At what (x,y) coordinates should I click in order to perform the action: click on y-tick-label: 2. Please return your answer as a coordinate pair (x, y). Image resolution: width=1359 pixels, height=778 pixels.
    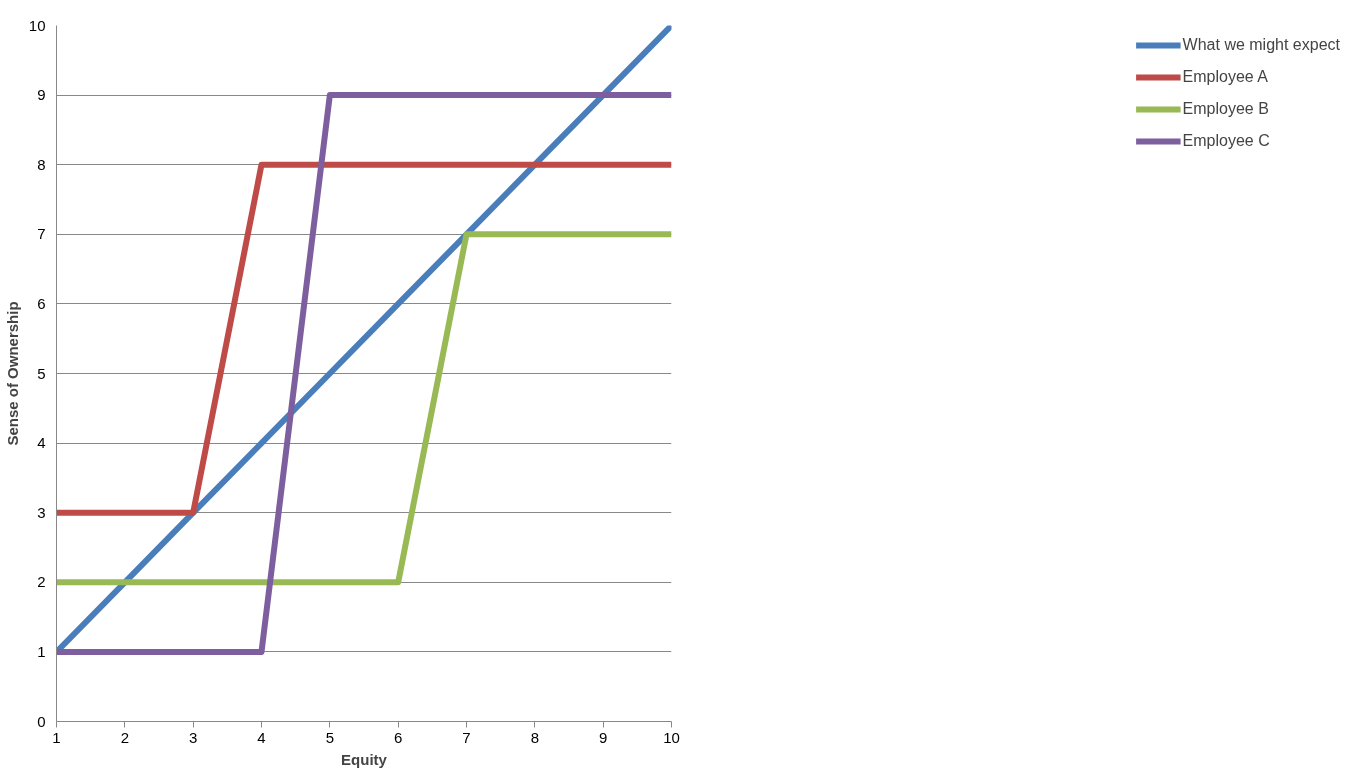
    Looking at the image, I should click on (41, 582).